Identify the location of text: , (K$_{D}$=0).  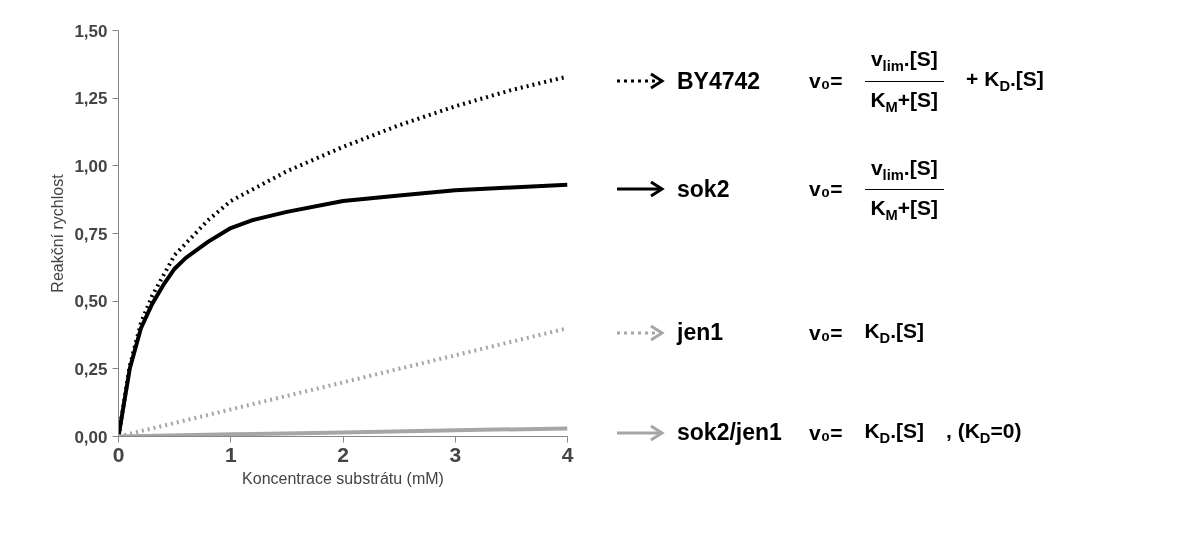
(984, 433).